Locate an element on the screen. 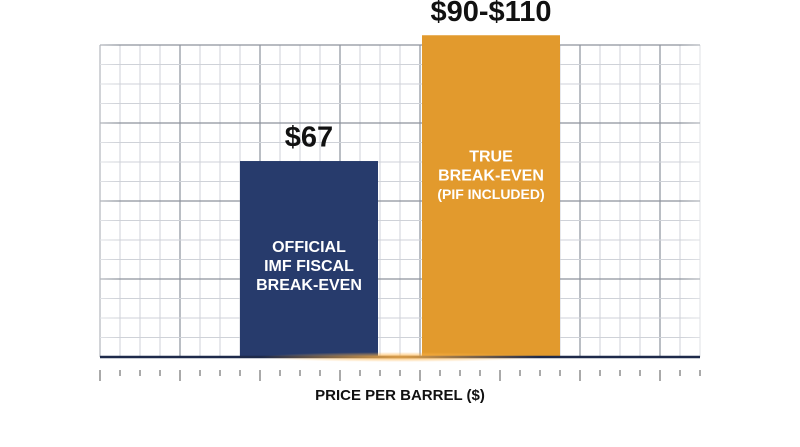 The image size is (800, 447). x-axis-label: PRICE PER BARREL ($) is located at coordinates (400, 395).